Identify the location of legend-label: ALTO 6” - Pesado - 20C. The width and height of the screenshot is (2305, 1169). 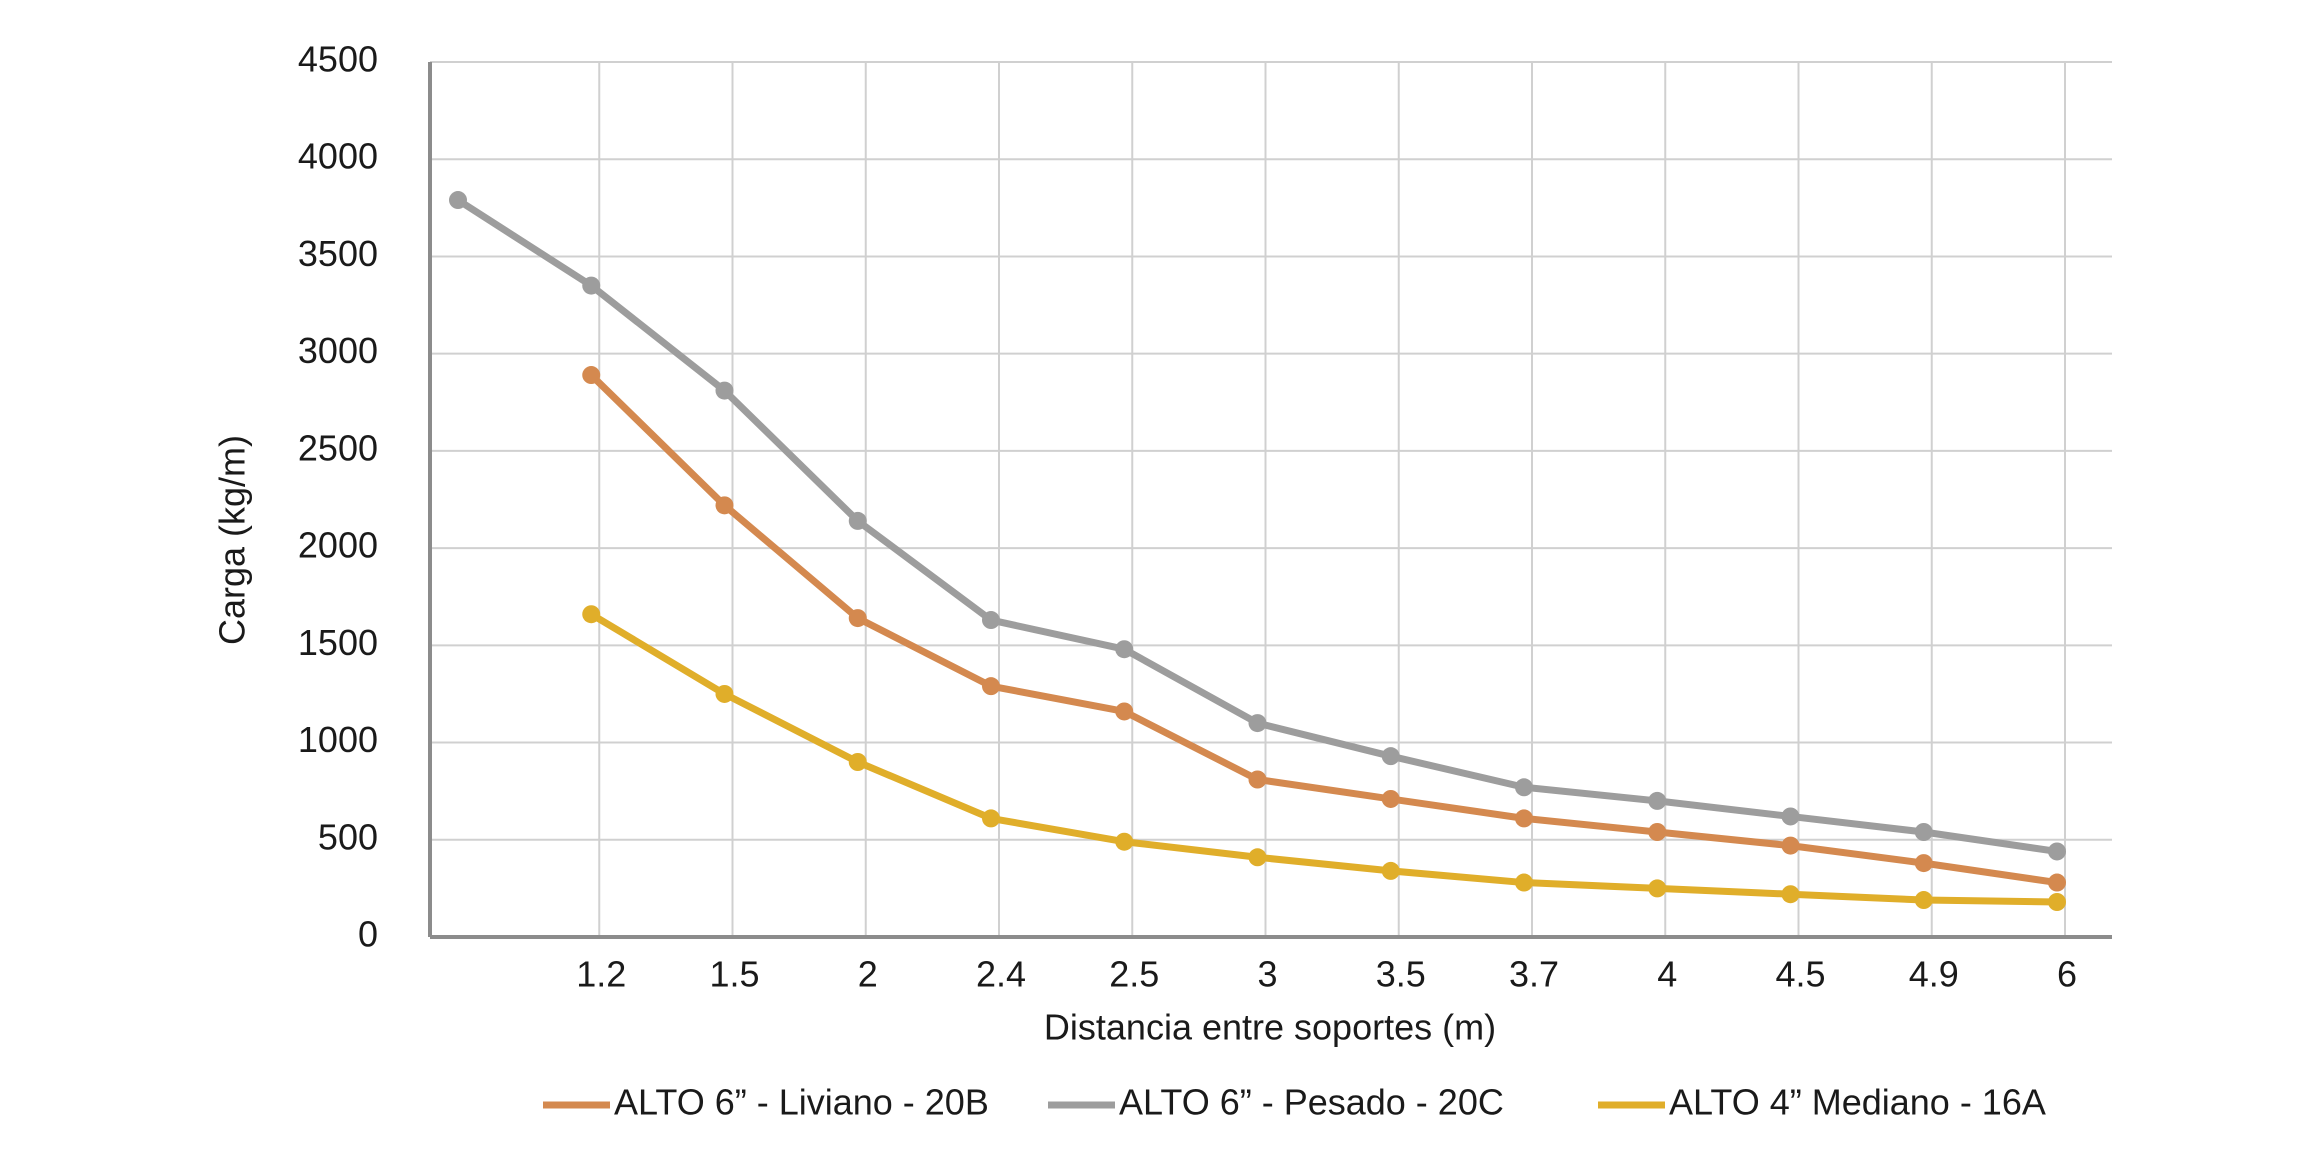
(1311, 1102).